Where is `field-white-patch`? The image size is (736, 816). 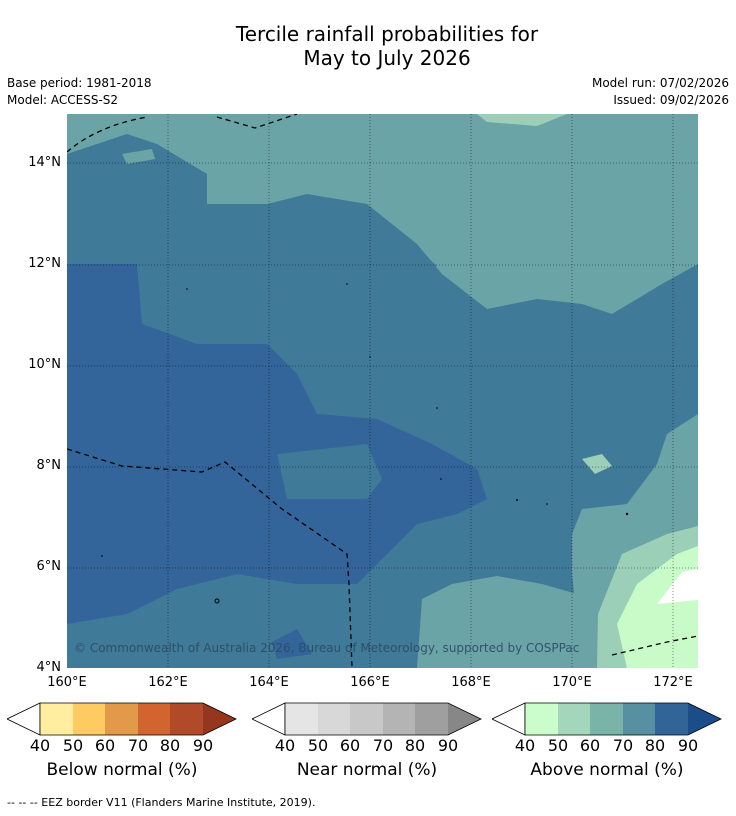 field-white-patch is located at coordinates (677, 586).